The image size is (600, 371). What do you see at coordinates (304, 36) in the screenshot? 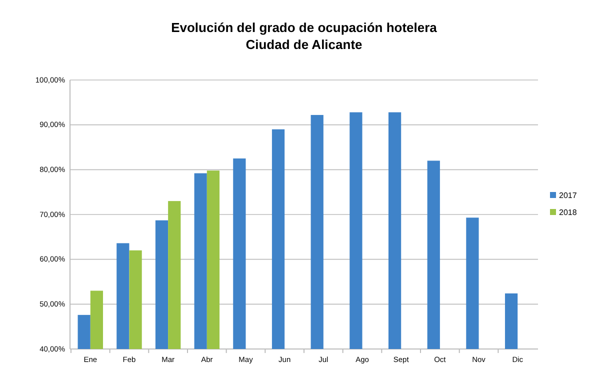
I see `chart-title: Evolución del grado de ocupación hotelera Ciudad de Alicante` at bounding box center [304, 36].